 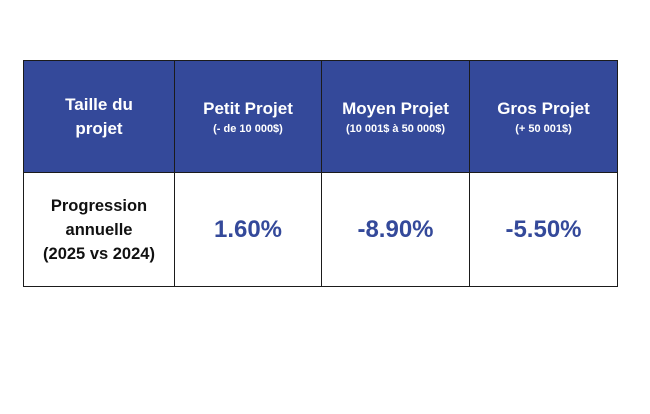 I want to click on header-cell-medium-project: Moyen Projet (10 001$ à 50 000$), so click(x=395, y=116).